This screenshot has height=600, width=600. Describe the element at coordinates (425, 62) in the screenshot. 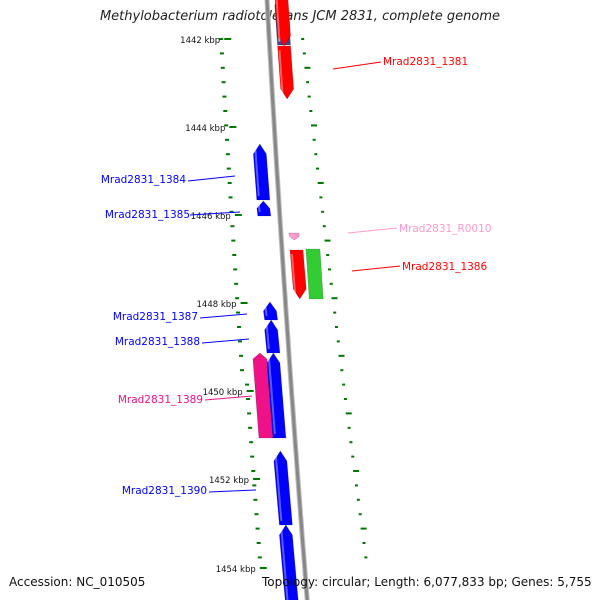

I see `gene-label: Mrad2831_1381` at that location.